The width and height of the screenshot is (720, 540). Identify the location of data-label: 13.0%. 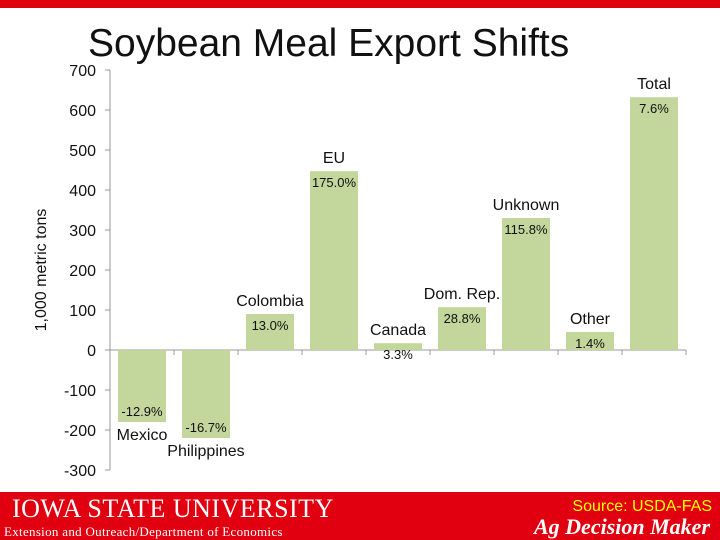
(270, 325).